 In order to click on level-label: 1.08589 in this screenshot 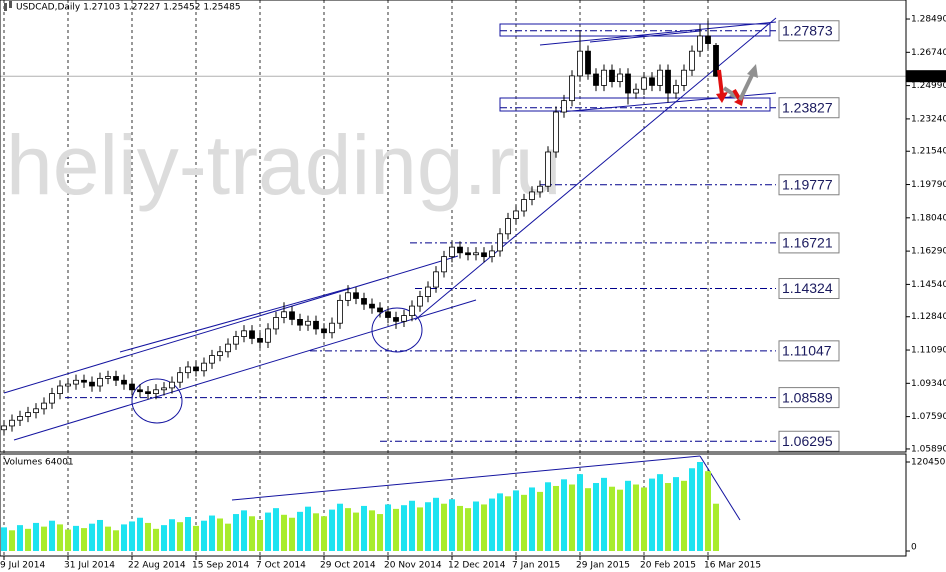, I will do `click(807, 397)`.